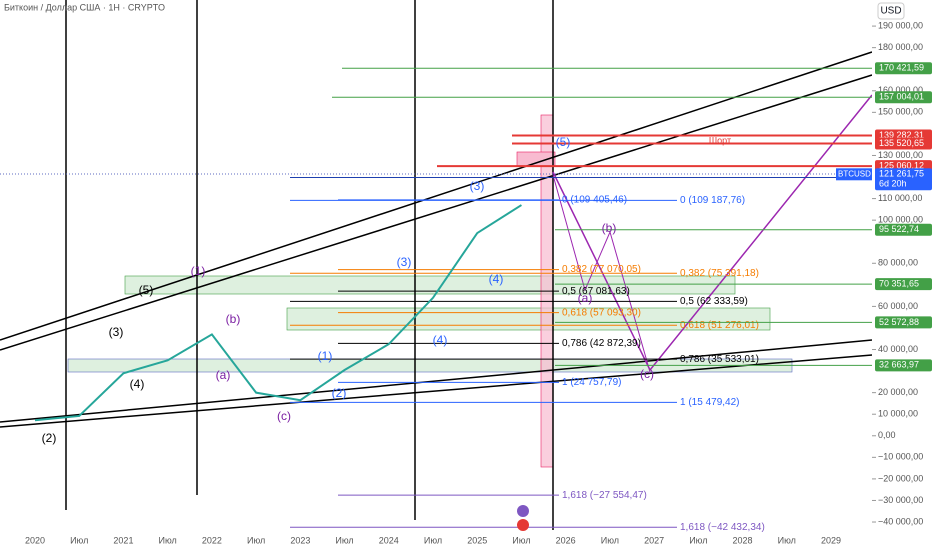  What do you see at coordinates (900, 155) in the screenshot?
I see `y-tick-label: 130 000,00` at bounding box center [900, 155].